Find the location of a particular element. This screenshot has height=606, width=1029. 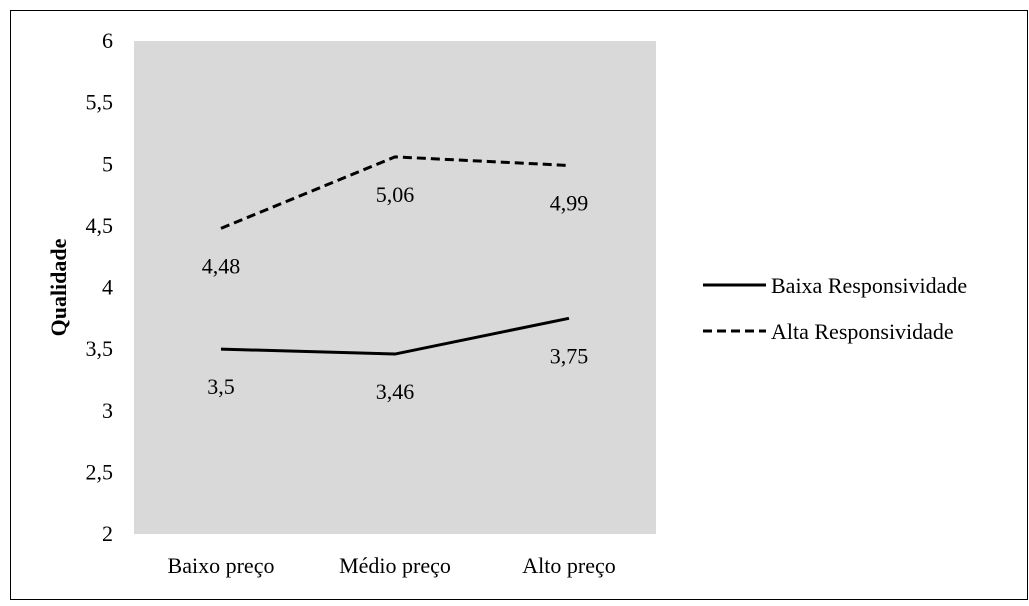

x-tick-label: Alto preço is located at coordinates (568, 565).